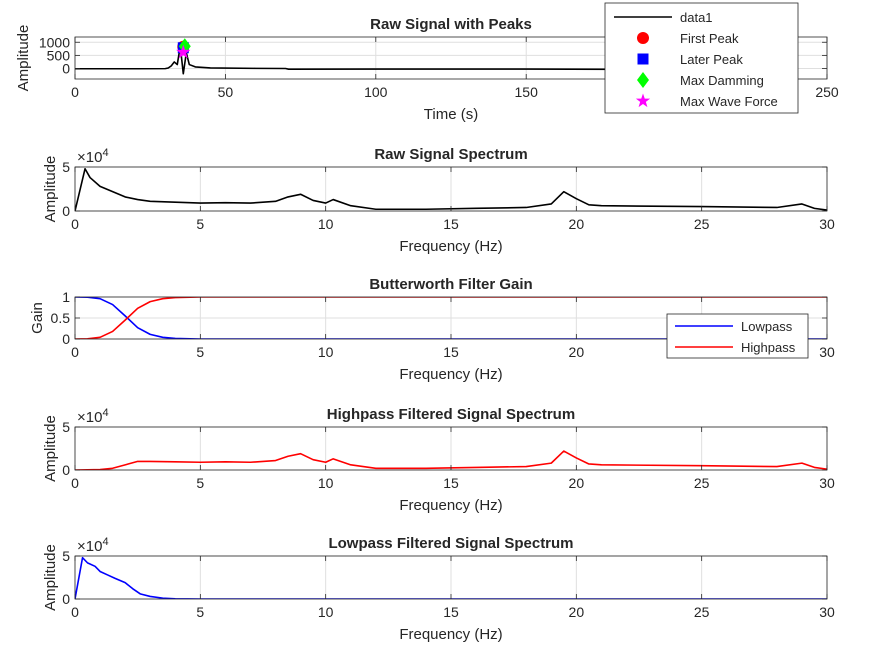 The height and width of the screenshot is (656, 875). I want to click on legend-entry: Lowpass, so click(767, 326).